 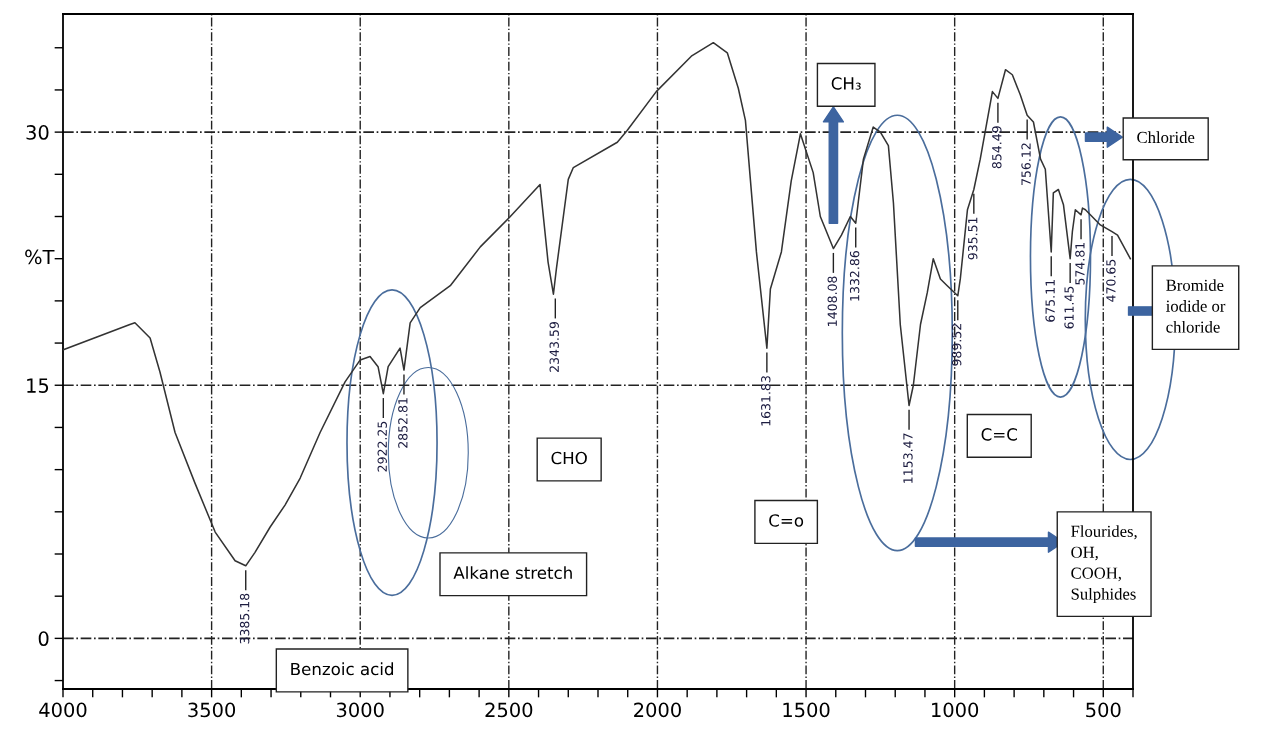 I want to click on annotation: 854.49, so click(x=997, y=147).